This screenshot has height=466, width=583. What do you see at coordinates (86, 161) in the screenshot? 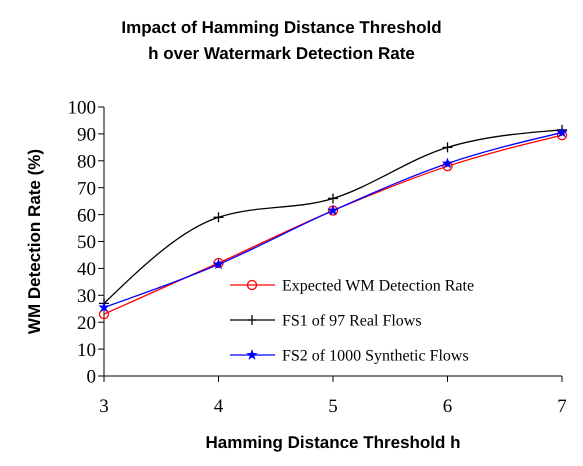
I see `y-tick-label: 80` at bounding box center [86, 161].